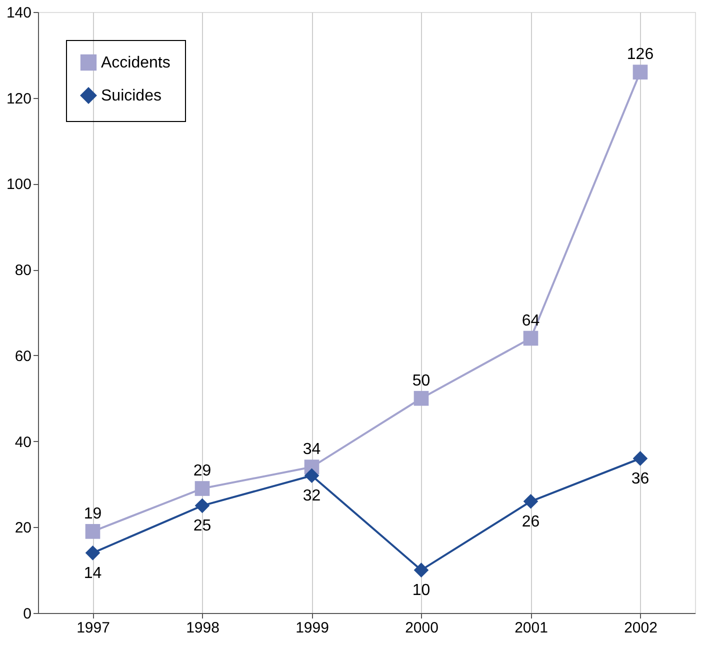 This screenshot has width=708, height=648. Describe the element at coordinates (531, 521) in the screenshot. I see `data-label: 26` at that location.